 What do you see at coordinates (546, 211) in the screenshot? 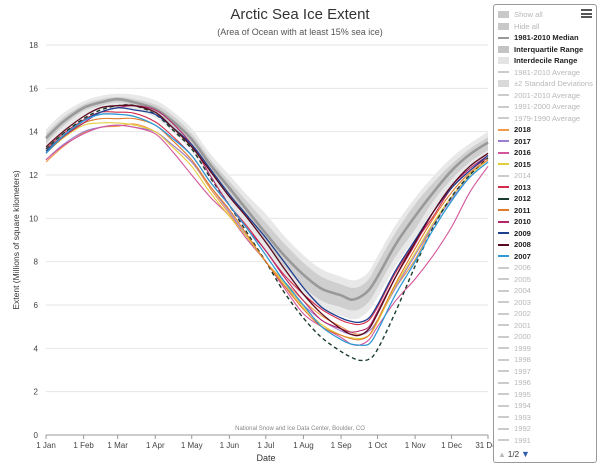
I see `legend-item-2011: 2011` at bounding box center [546, 211].